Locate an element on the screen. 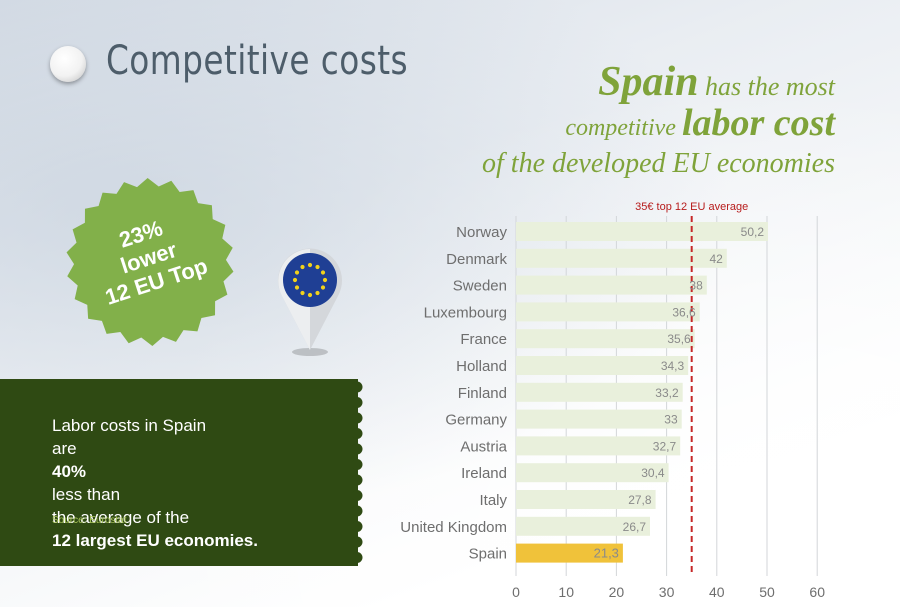 This screenshot has height=607, width=900. value-label: 34,3 is located at coordinates (673, 366).